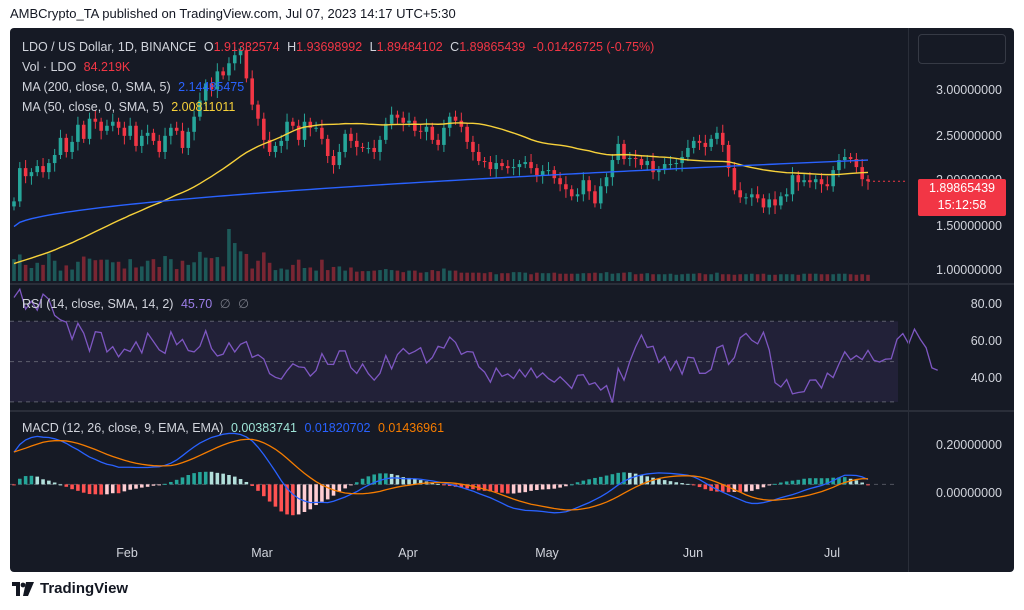 The image size is (1024, 610). What do you see at coordinates (411, 428) in the screenshot?
I see `histogram-value: 0.01436961` at bounding box center [411, 428].